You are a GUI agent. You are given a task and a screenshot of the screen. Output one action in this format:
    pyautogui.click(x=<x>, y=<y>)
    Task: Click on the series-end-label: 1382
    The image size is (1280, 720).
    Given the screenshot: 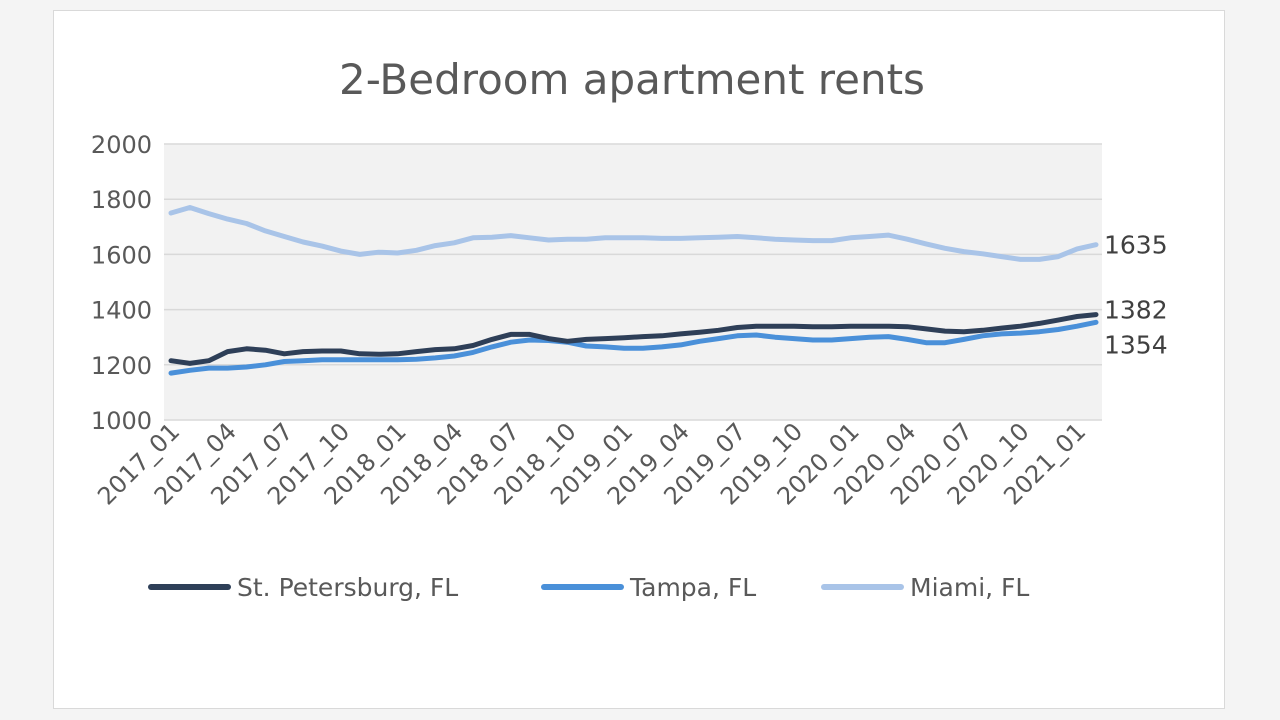 What is the action you would take?
    pyautogui.click(x=1136, y=310)
    